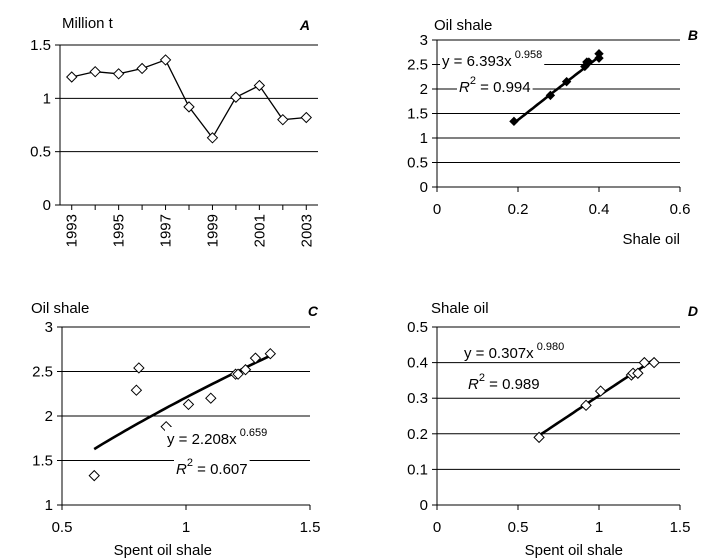  Describe the element at coordinates (599, 209) in the screenshot. I see `x-tick-label: 0.4` at that location.